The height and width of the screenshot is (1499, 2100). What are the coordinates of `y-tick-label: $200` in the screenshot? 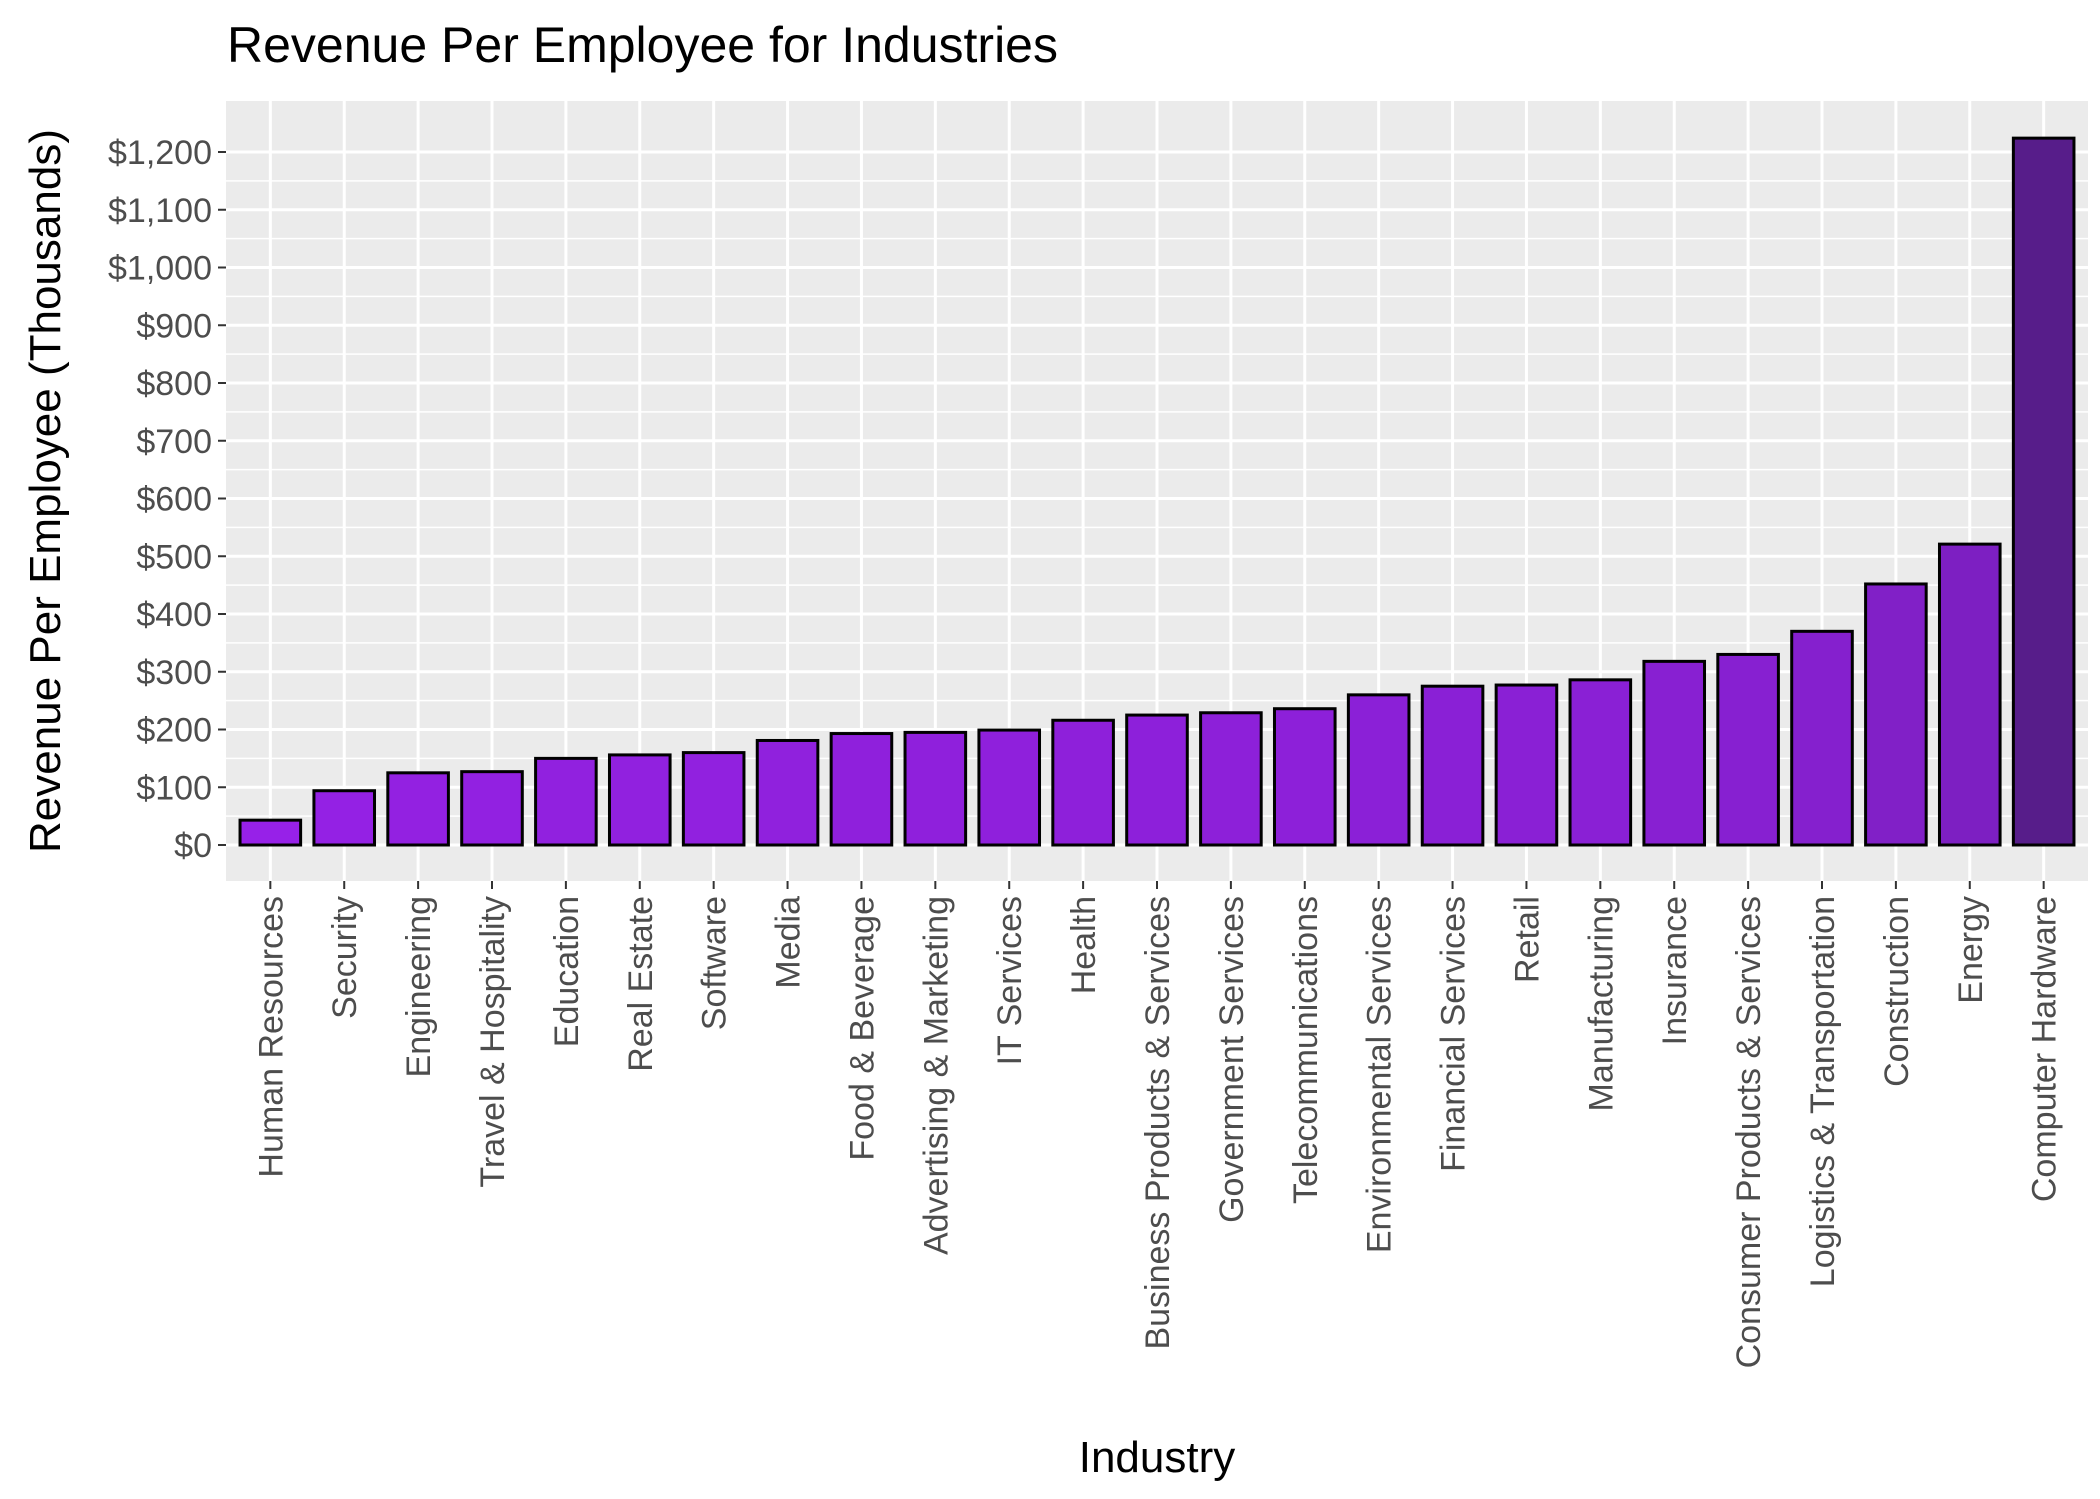 It's located at (174, 731).